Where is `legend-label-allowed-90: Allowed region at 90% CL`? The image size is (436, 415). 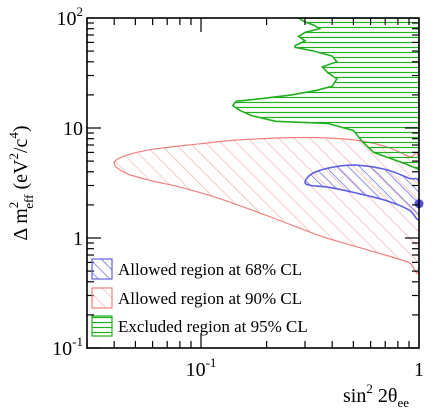
legend-label-allowed-90: Allowed region at 90% CL is located at coordinates (210, 298).